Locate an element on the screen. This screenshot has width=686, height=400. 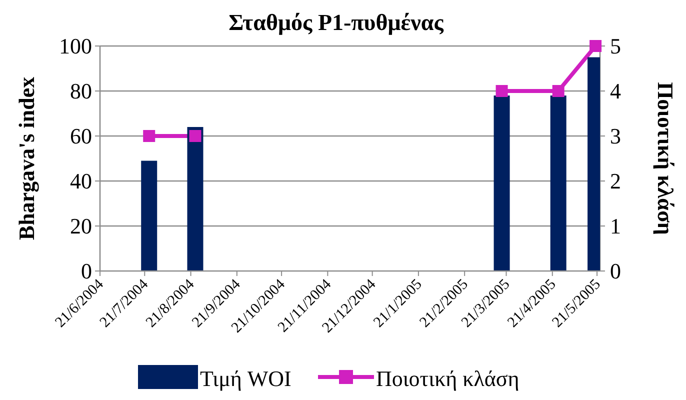
y2-tick-label: 5 is located at coordinates (615, 46).